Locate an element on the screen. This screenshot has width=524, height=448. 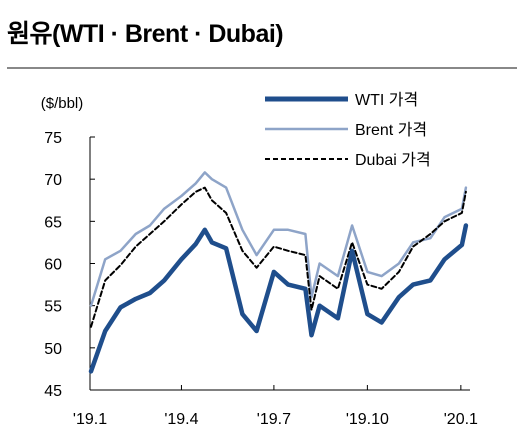
title-divider is located at coordinates (262, 68).